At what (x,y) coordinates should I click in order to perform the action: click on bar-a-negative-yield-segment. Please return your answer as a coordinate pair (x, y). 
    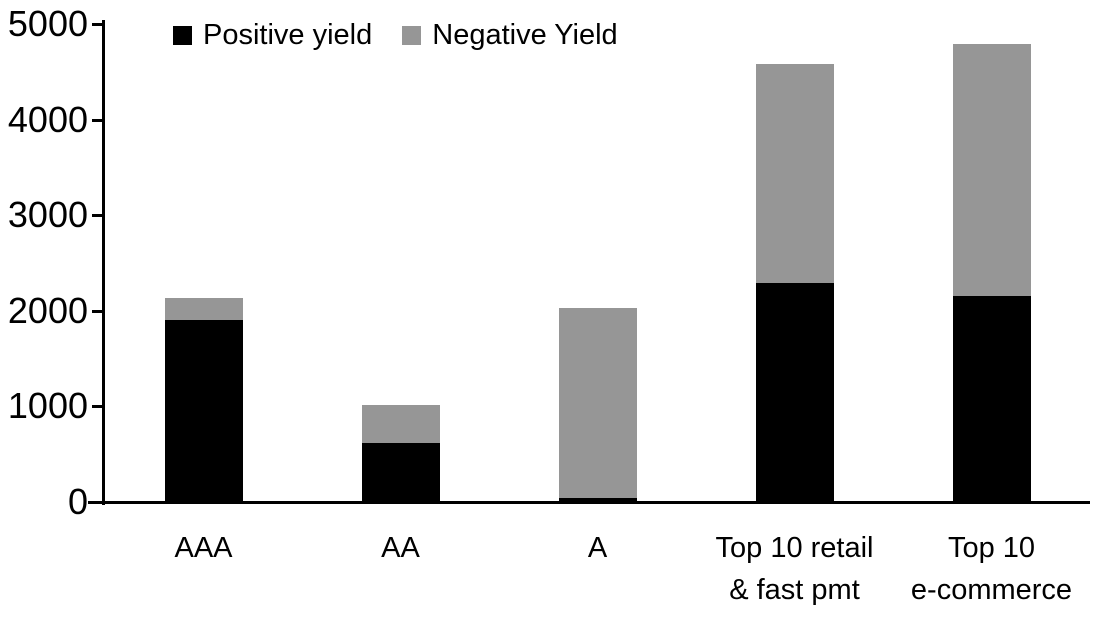
    Looking at the image, I should click on (597, 403).